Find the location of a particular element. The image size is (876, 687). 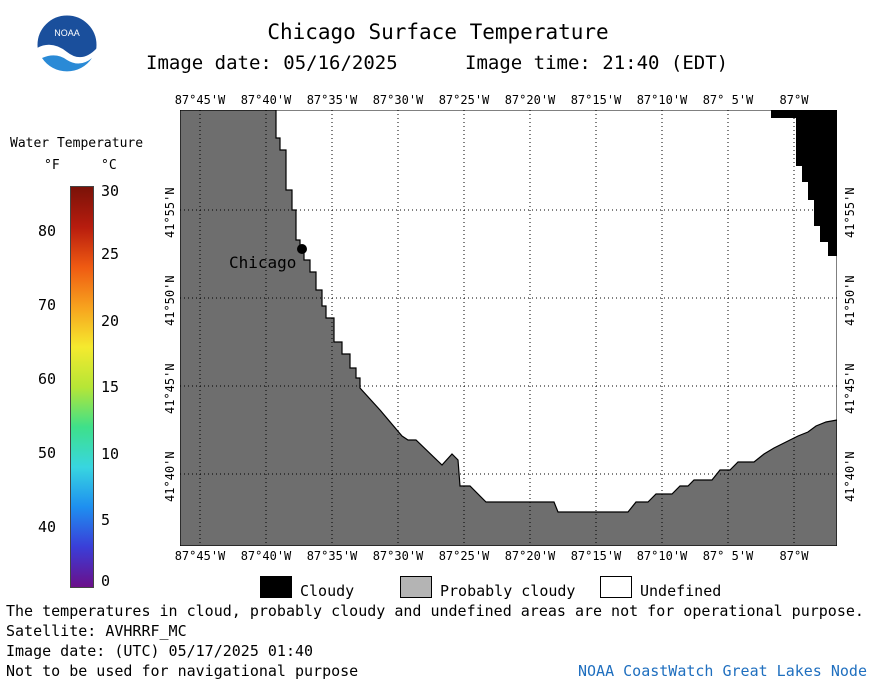

navigation-warning: Not to be used for navigational purpose is located at coordinates (182, 671).